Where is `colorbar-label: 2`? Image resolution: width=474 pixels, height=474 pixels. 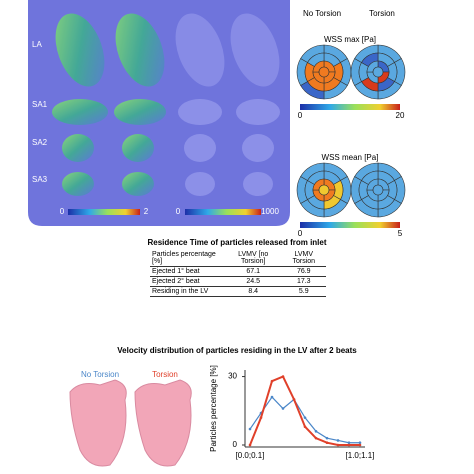
colorbar-label: 2 is located at coordinates (146, 211).